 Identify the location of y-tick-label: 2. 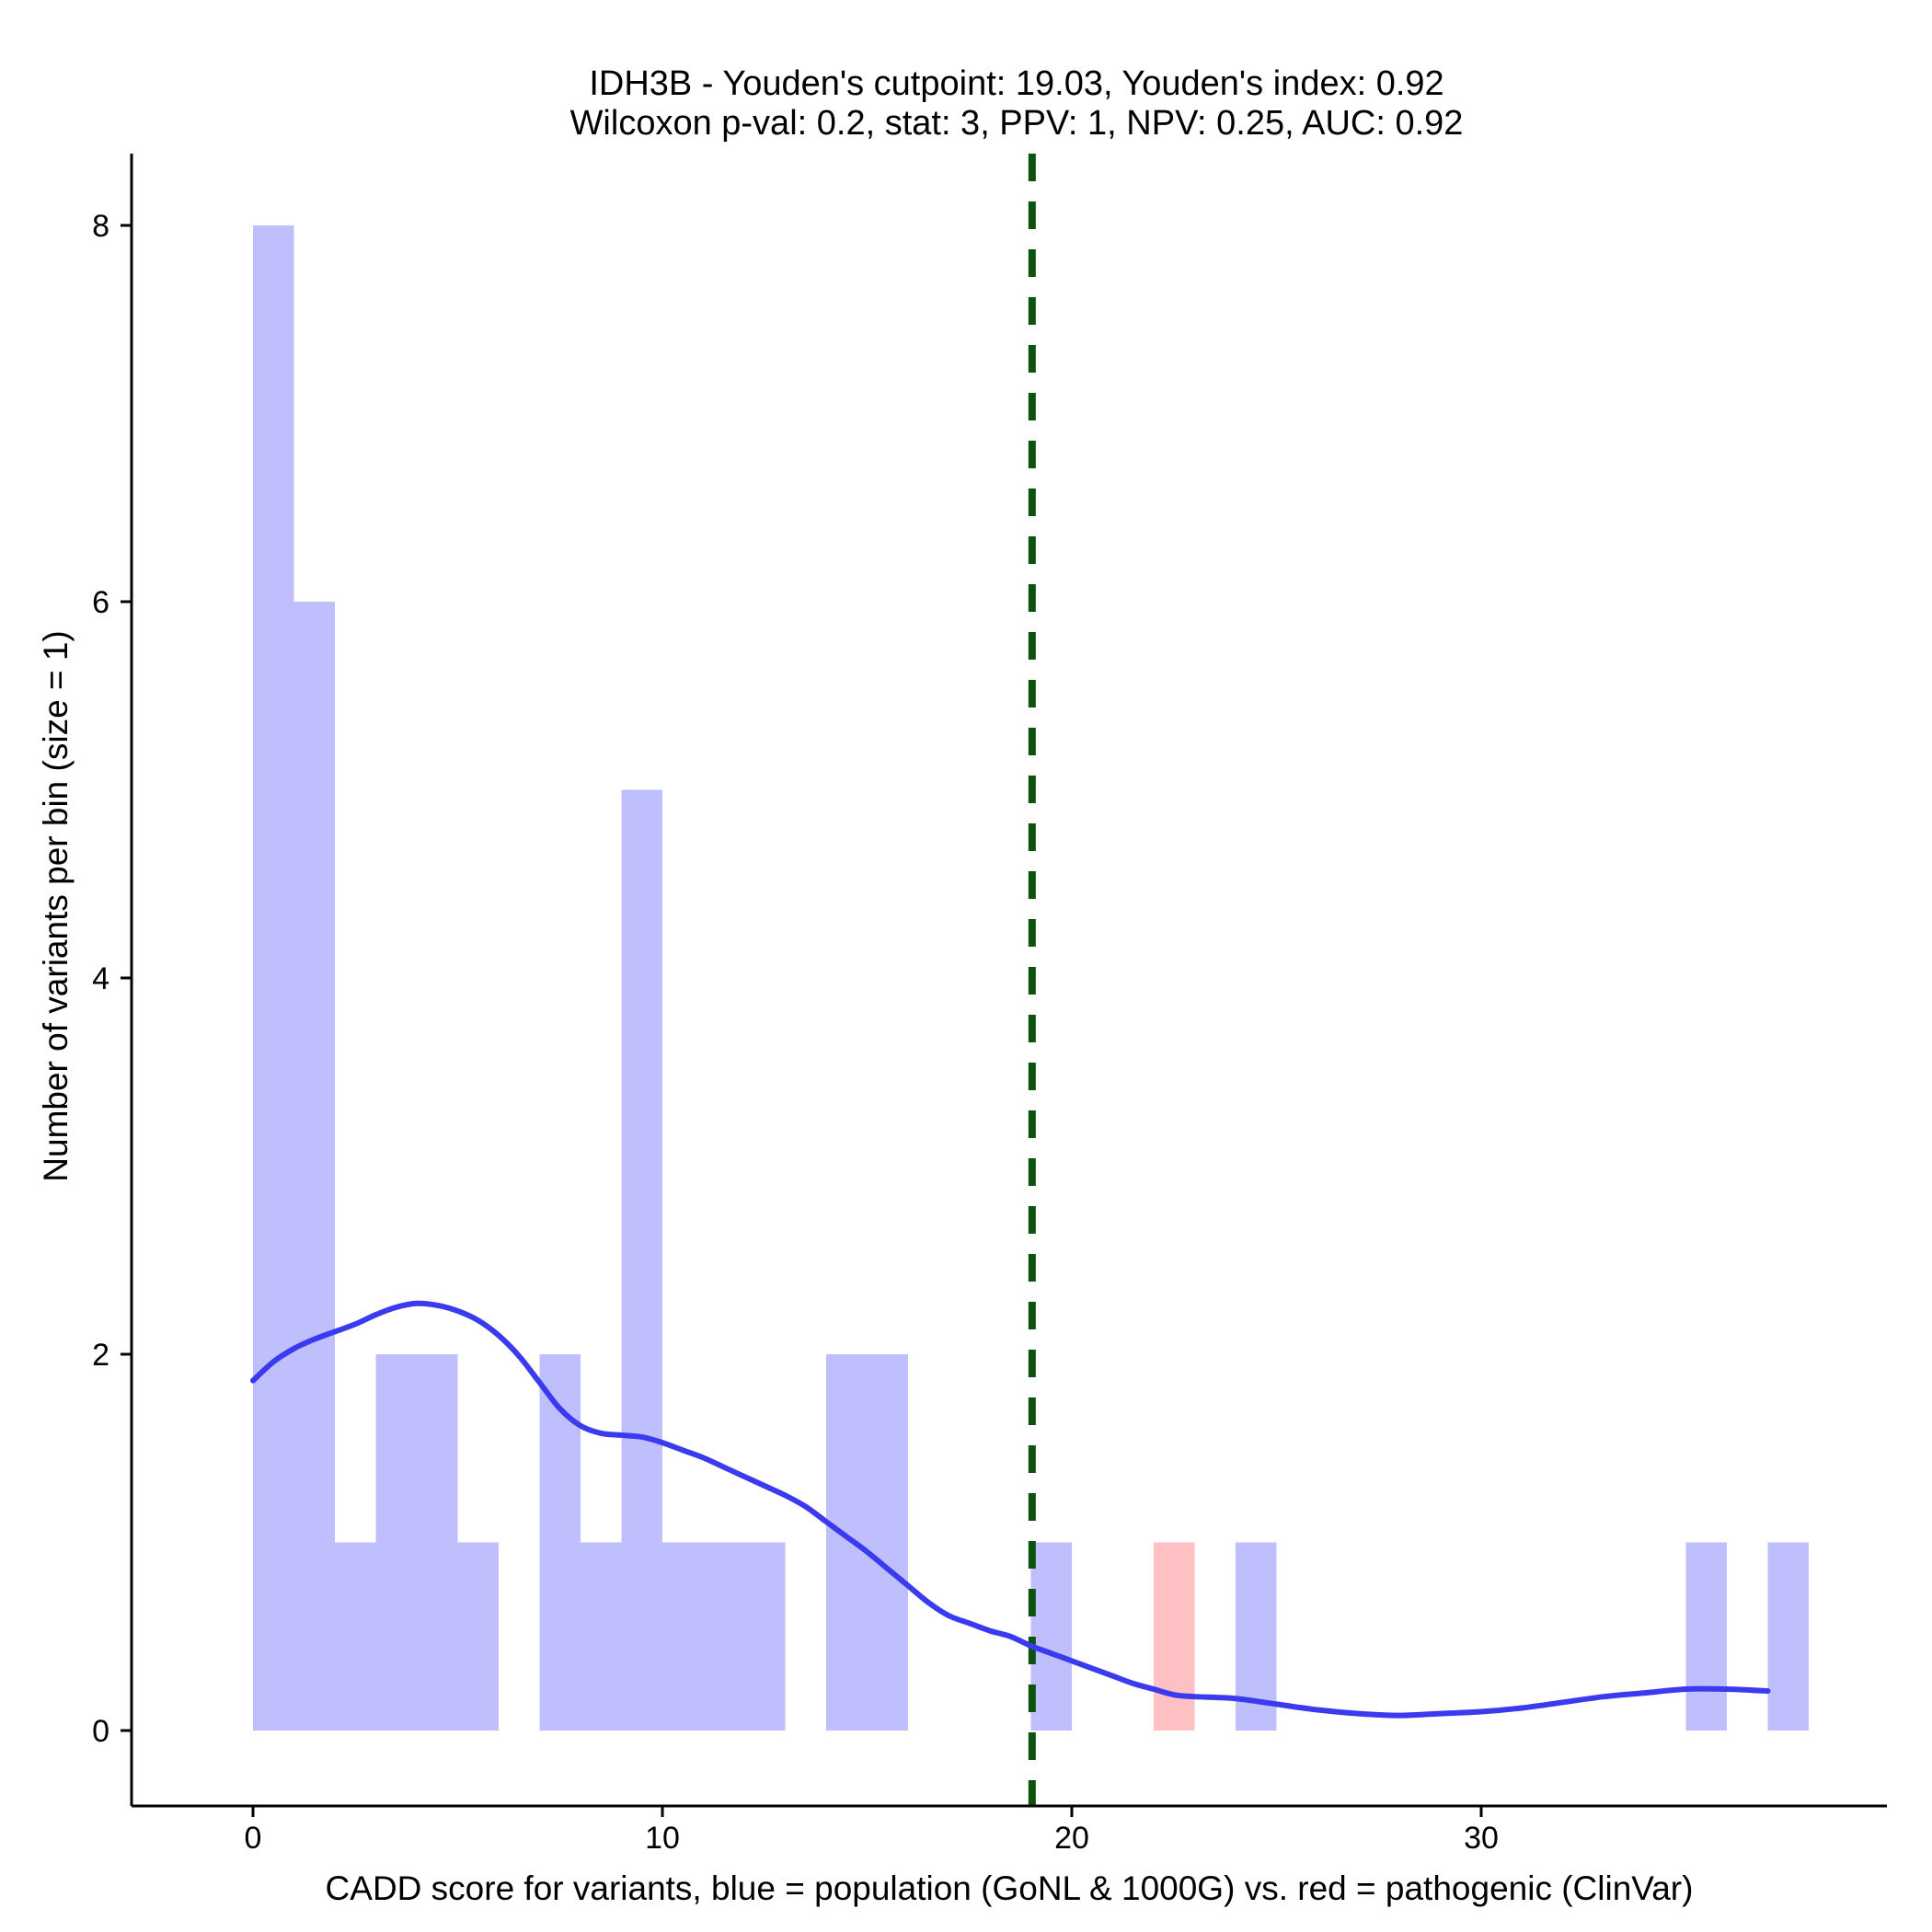
(100, 1355).